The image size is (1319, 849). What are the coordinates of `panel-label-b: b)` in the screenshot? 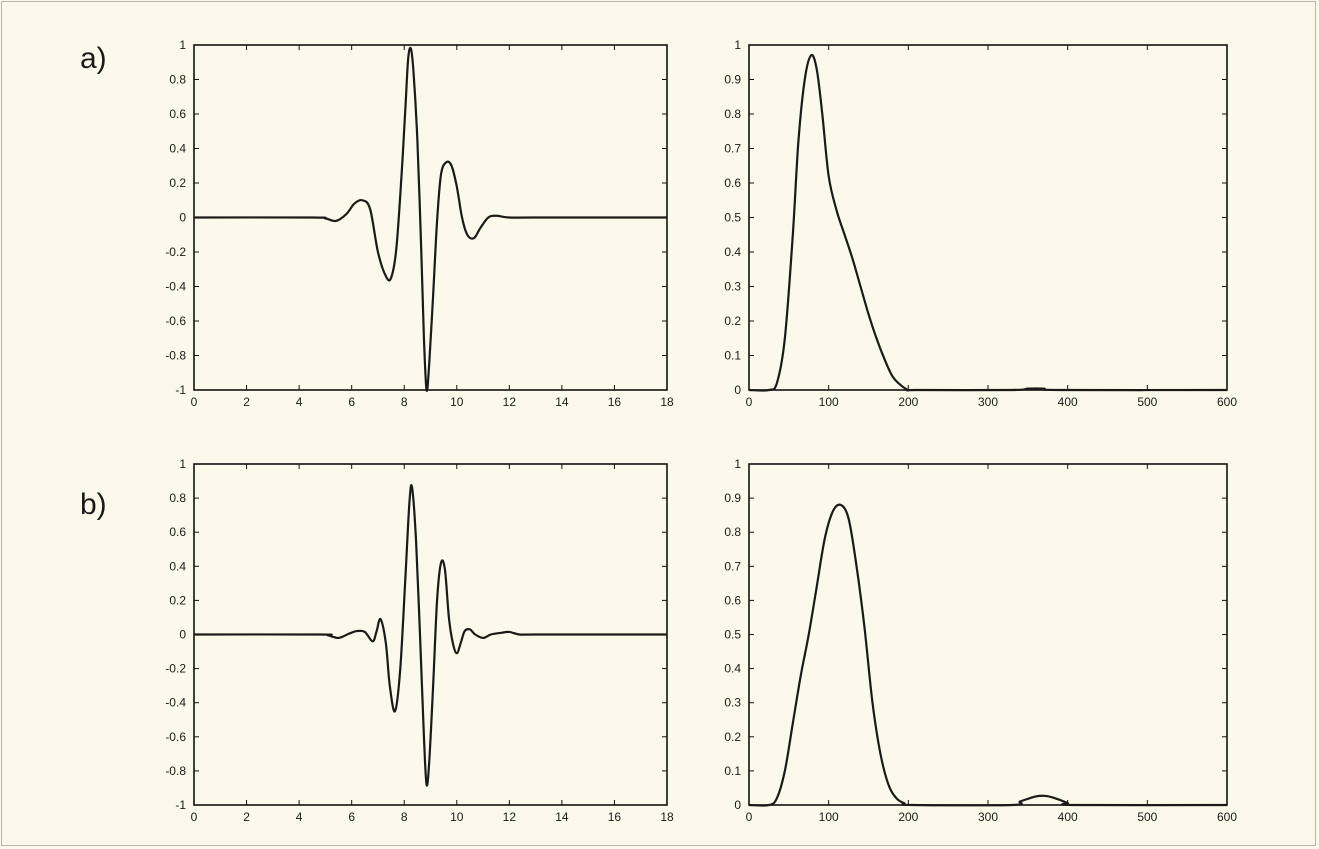 It's located at (93, 504).